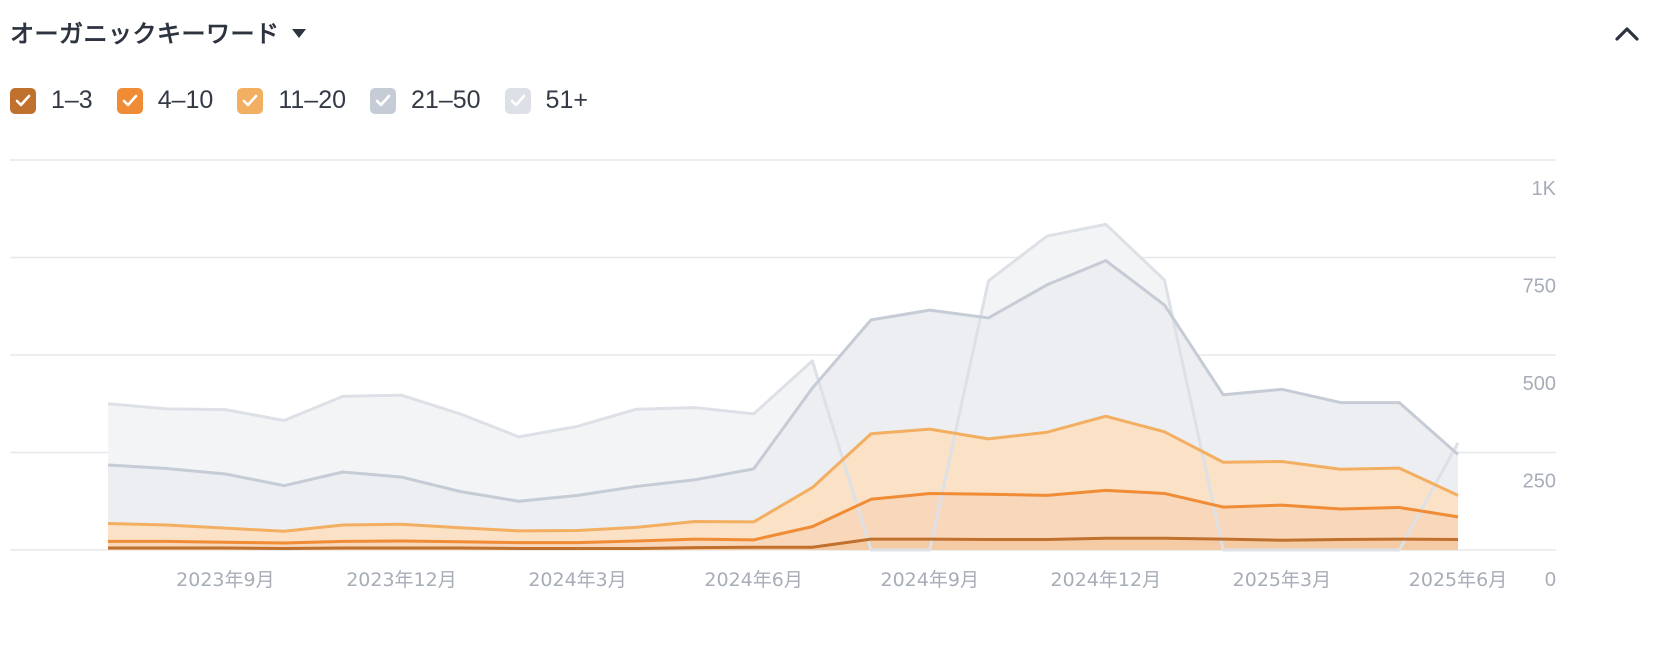  I want to click on legend-label: 1–3, so click(72, 100).